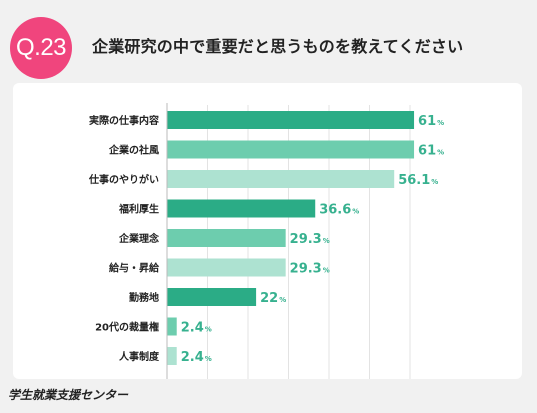 The height and width of the screenshot is (413, 537). What do you see at coordinates (208, 359) in the screenshot?
I see `value-unit-8: %` at bounding box center [208, 359].